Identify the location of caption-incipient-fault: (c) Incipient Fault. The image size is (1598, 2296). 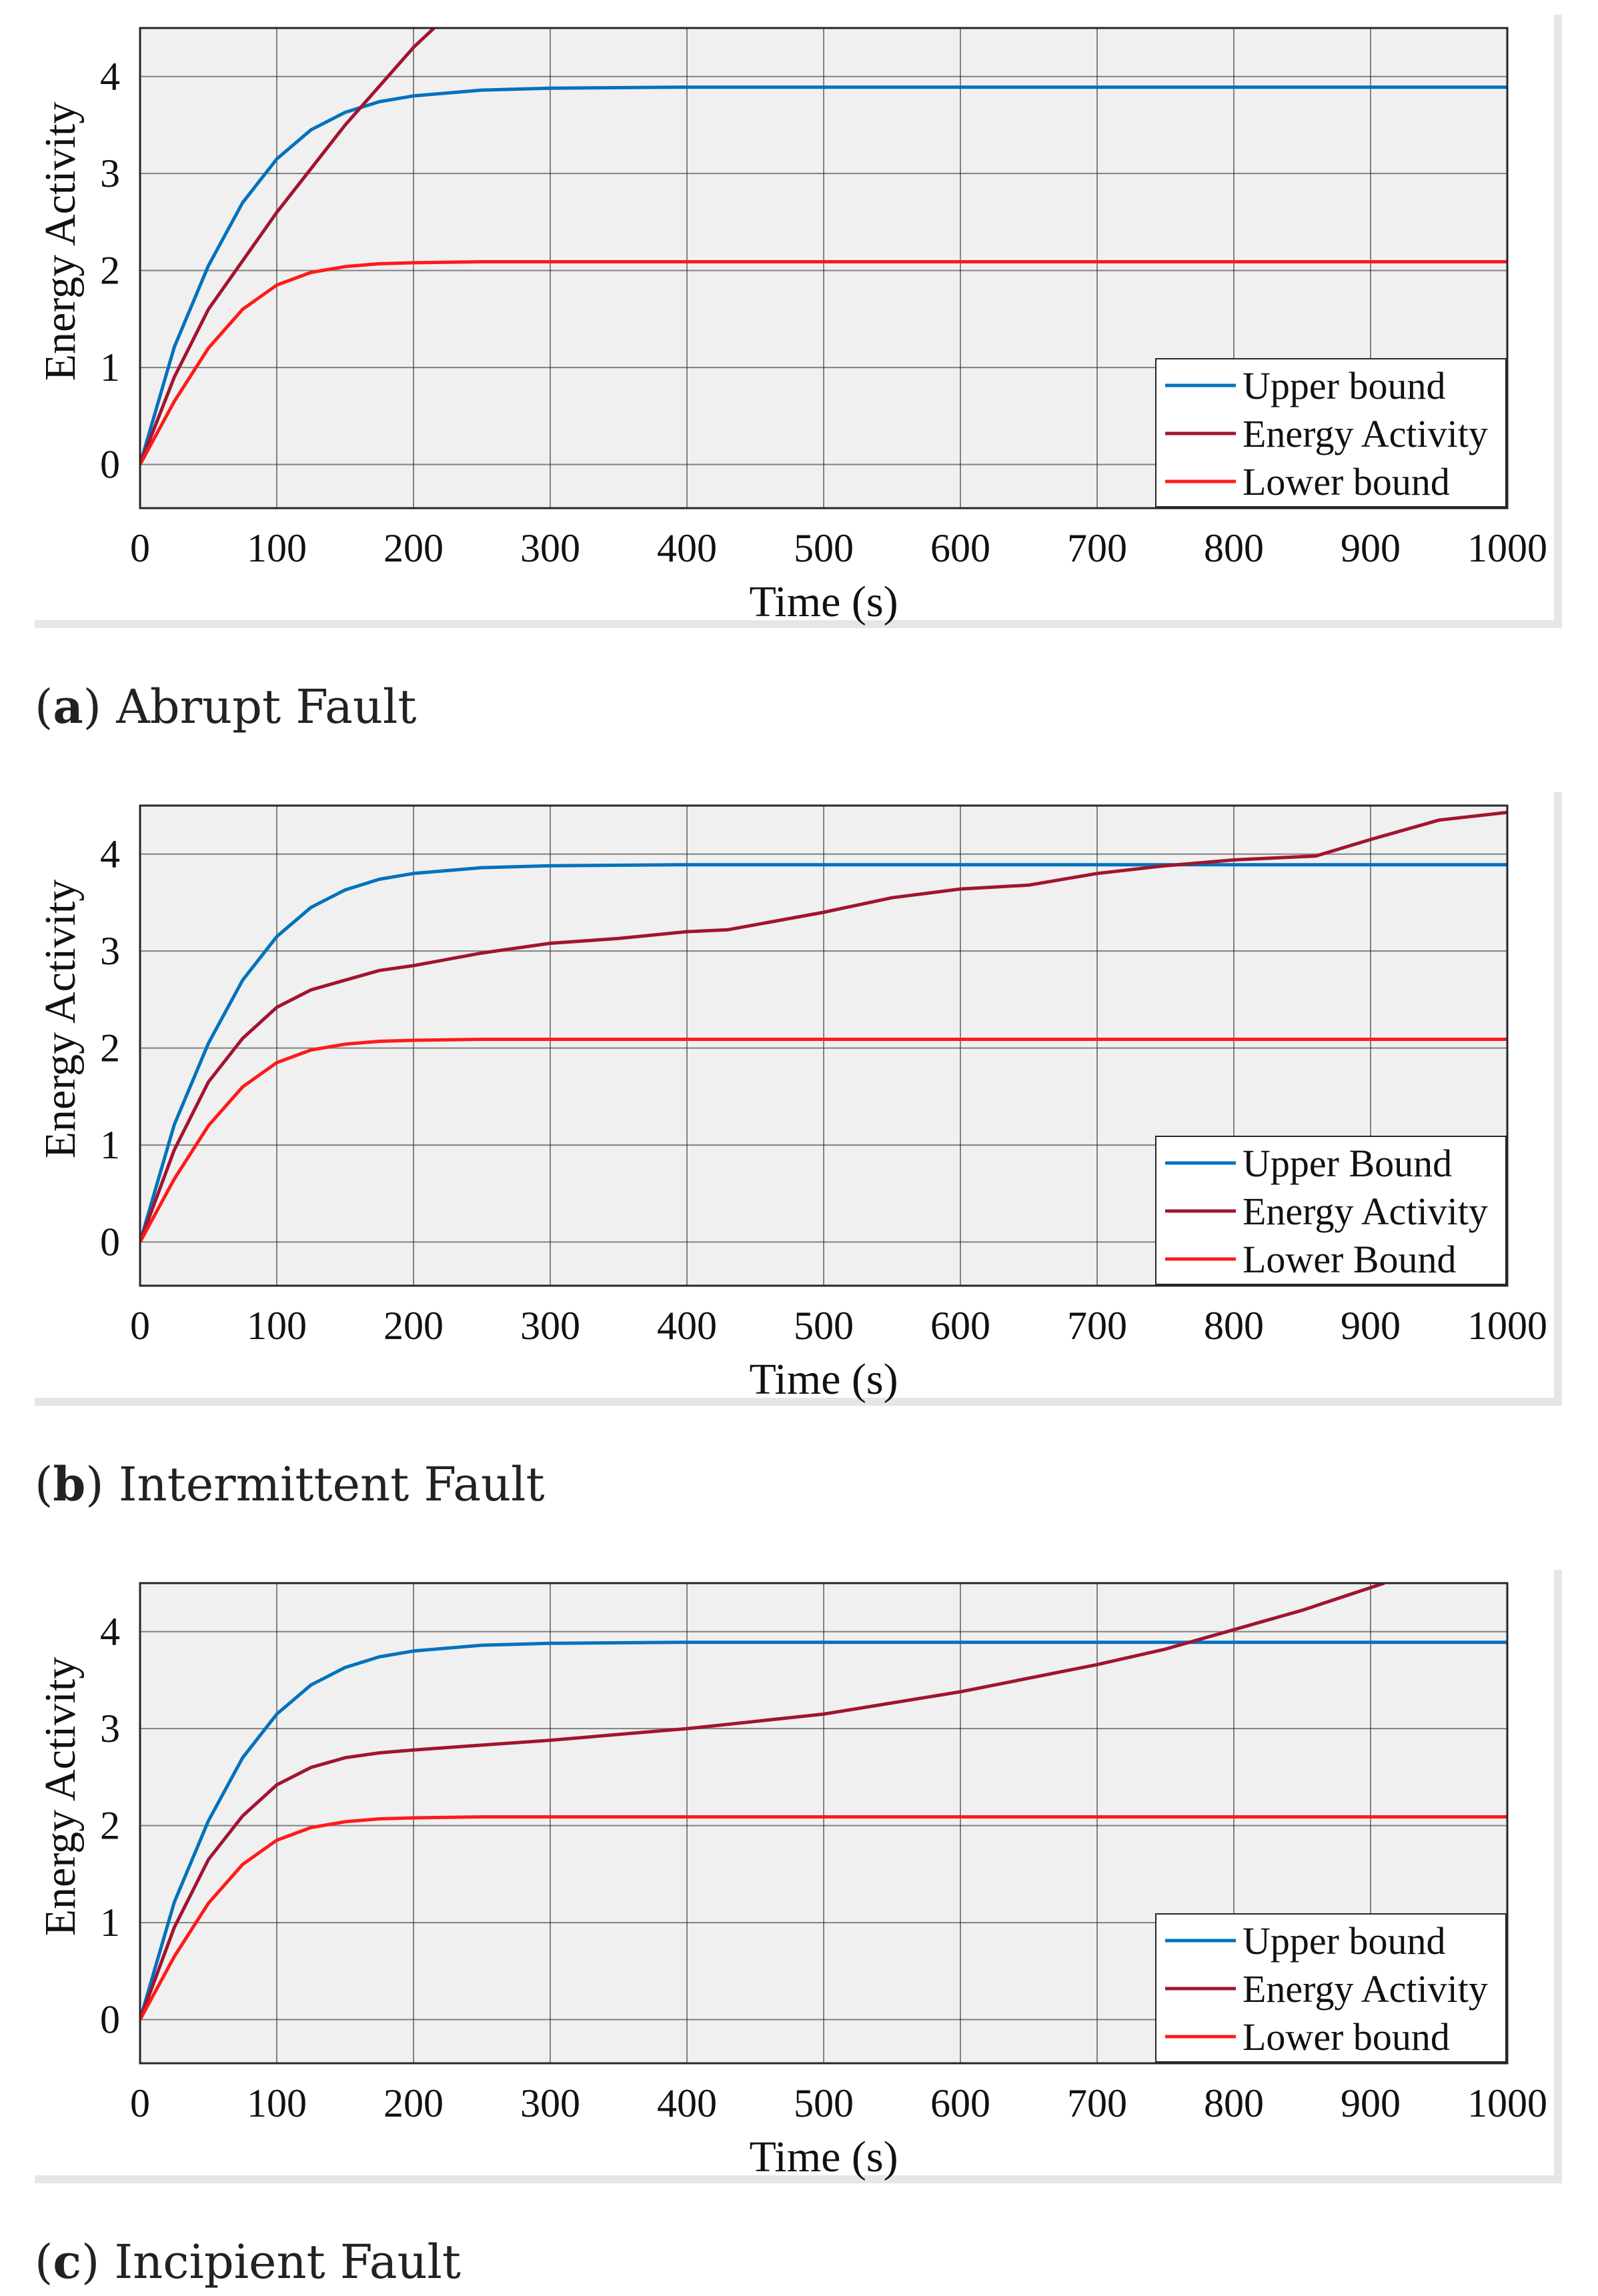
(249, 2261).